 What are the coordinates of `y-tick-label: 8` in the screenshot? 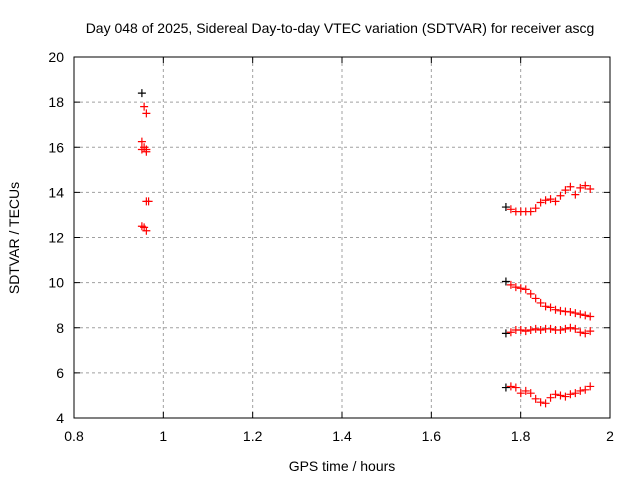 It's located at (60, 328).